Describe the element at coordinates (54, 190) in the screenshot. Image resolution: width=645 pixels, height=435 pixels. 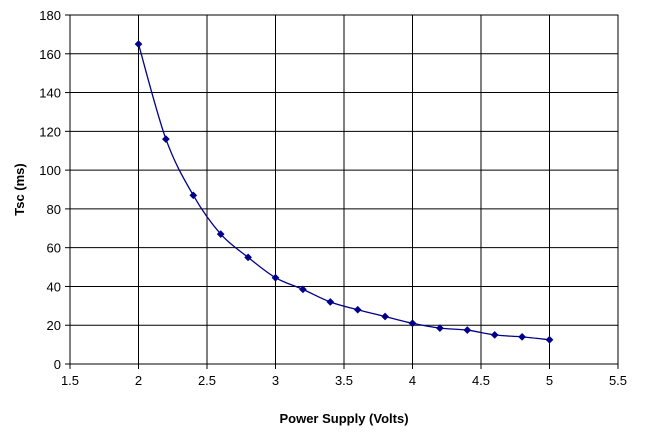
I see `y-tick-labels: 0 20 40 60 80 100 120 140 160 180` at that location.